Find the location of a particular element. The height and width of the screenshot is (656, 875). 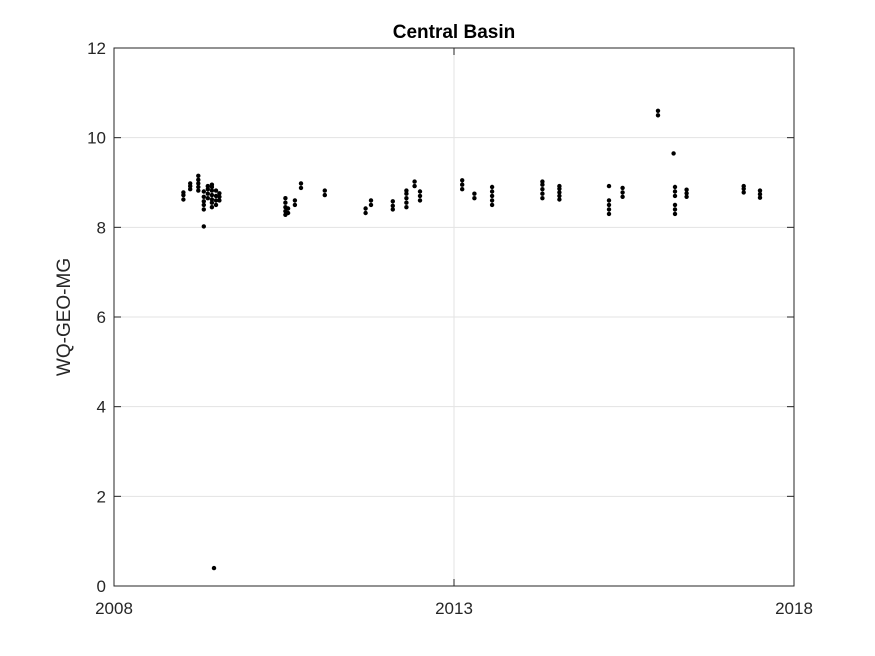

y-tick-label: 12 is located at coordinates (96, 48).